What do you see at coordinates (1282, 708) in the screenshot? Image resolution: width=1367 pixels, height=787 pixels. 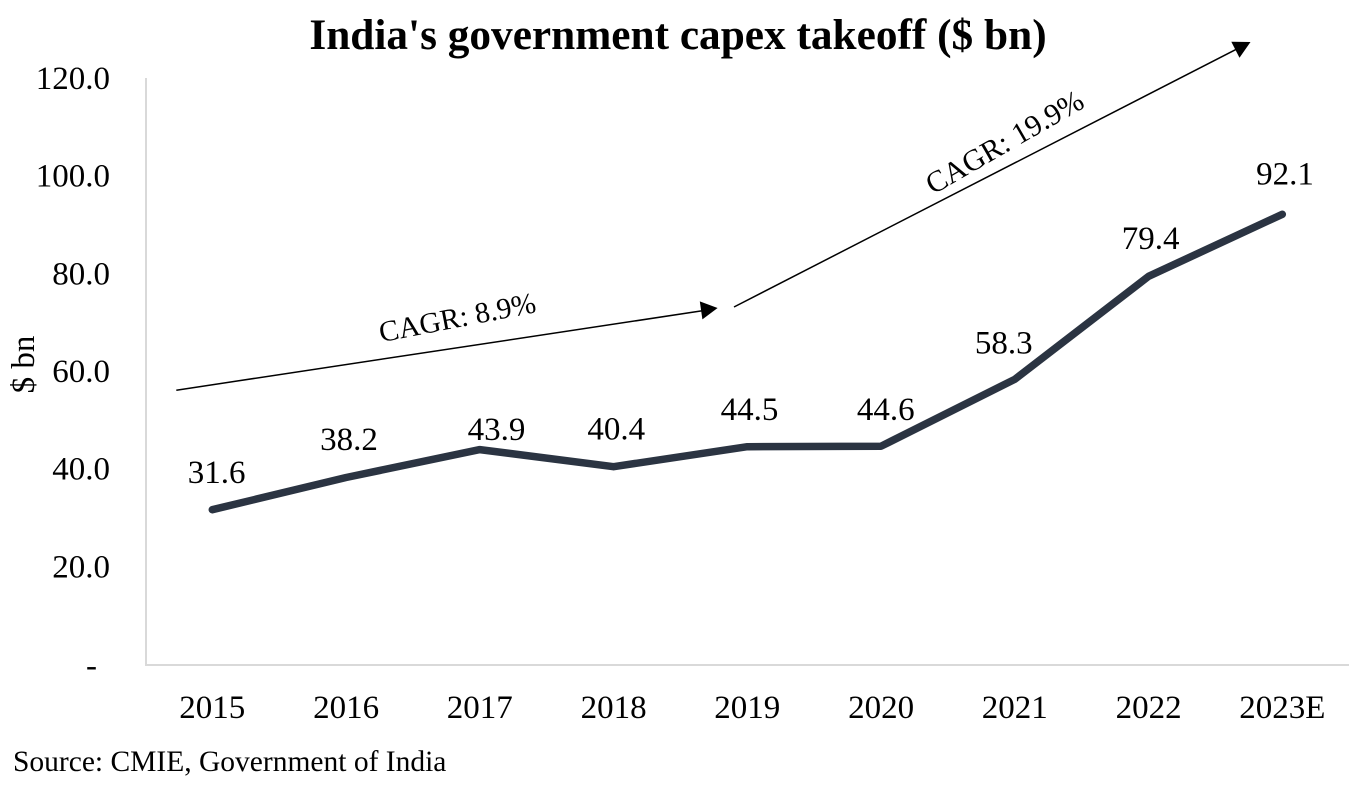 I see `svg-text: 2023E` at bounding box center [1282, 708].